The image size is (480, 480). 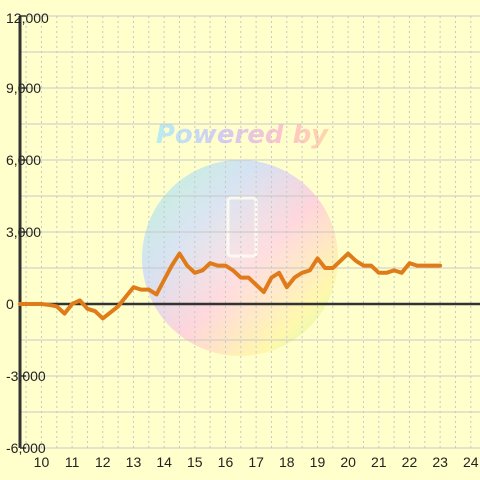 What do you see at coordinates (379, 462) in the screenshot?
I see `x-tick-label: 21` at bounding box center [379, 462].